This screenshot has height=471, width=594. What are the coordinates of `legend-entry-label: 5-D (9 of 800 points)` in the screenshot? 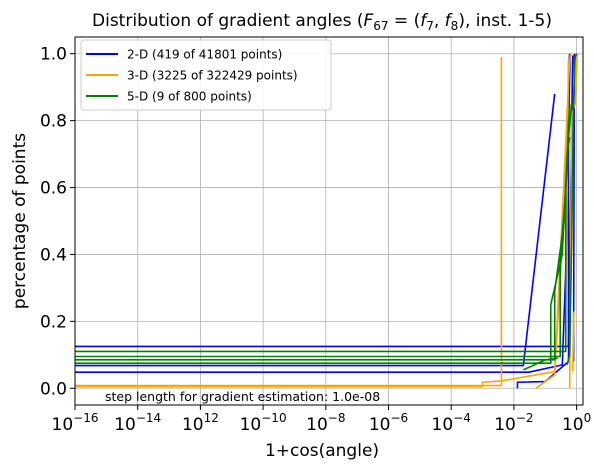 It's located at (189, 97).